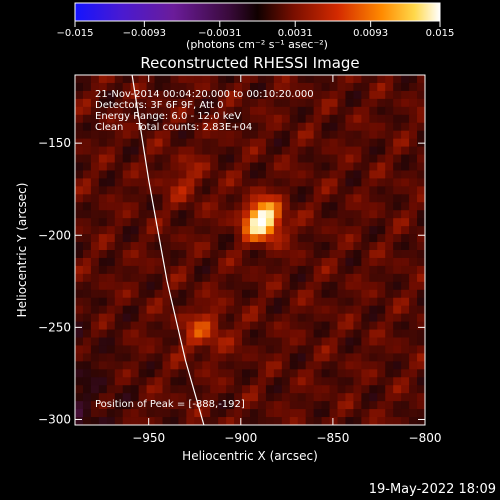 This screenshot has width=500, height=500. I want to click on colorbar-units: (photons cm⁻² s⁻¹ asec⁻²), so click(257, 44).